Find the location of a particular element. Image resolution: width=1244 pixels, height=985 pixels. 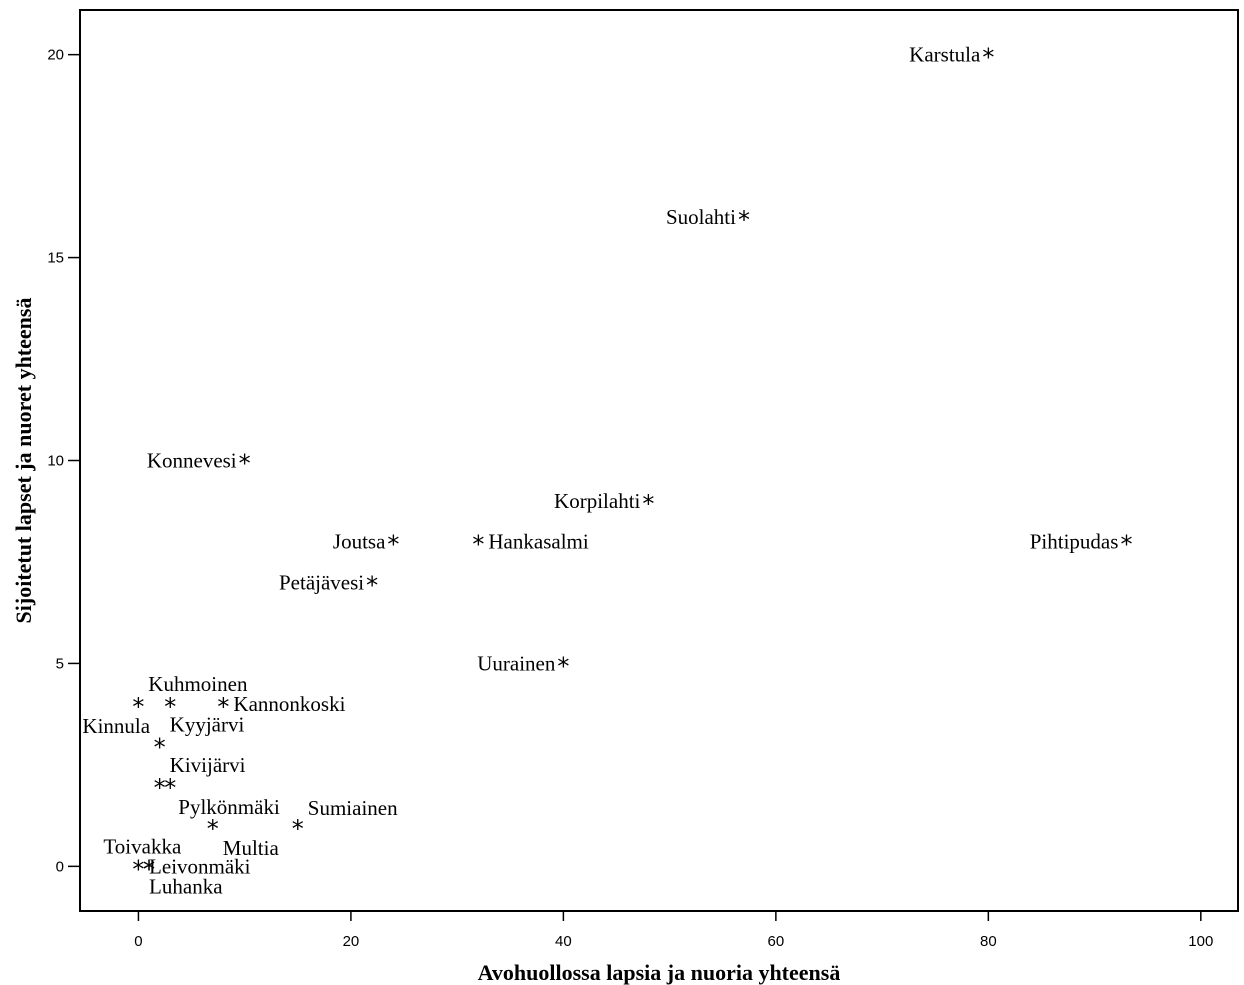

y-tick-label: 20 is located at coordinates (55, 55).